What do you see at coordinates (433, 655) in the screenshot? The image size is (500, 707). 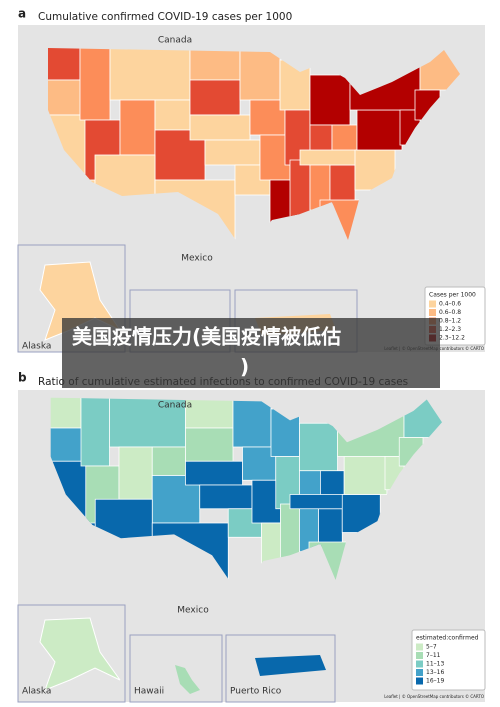 I see `legend-label: 7–11` at bounding box center [433, 655].